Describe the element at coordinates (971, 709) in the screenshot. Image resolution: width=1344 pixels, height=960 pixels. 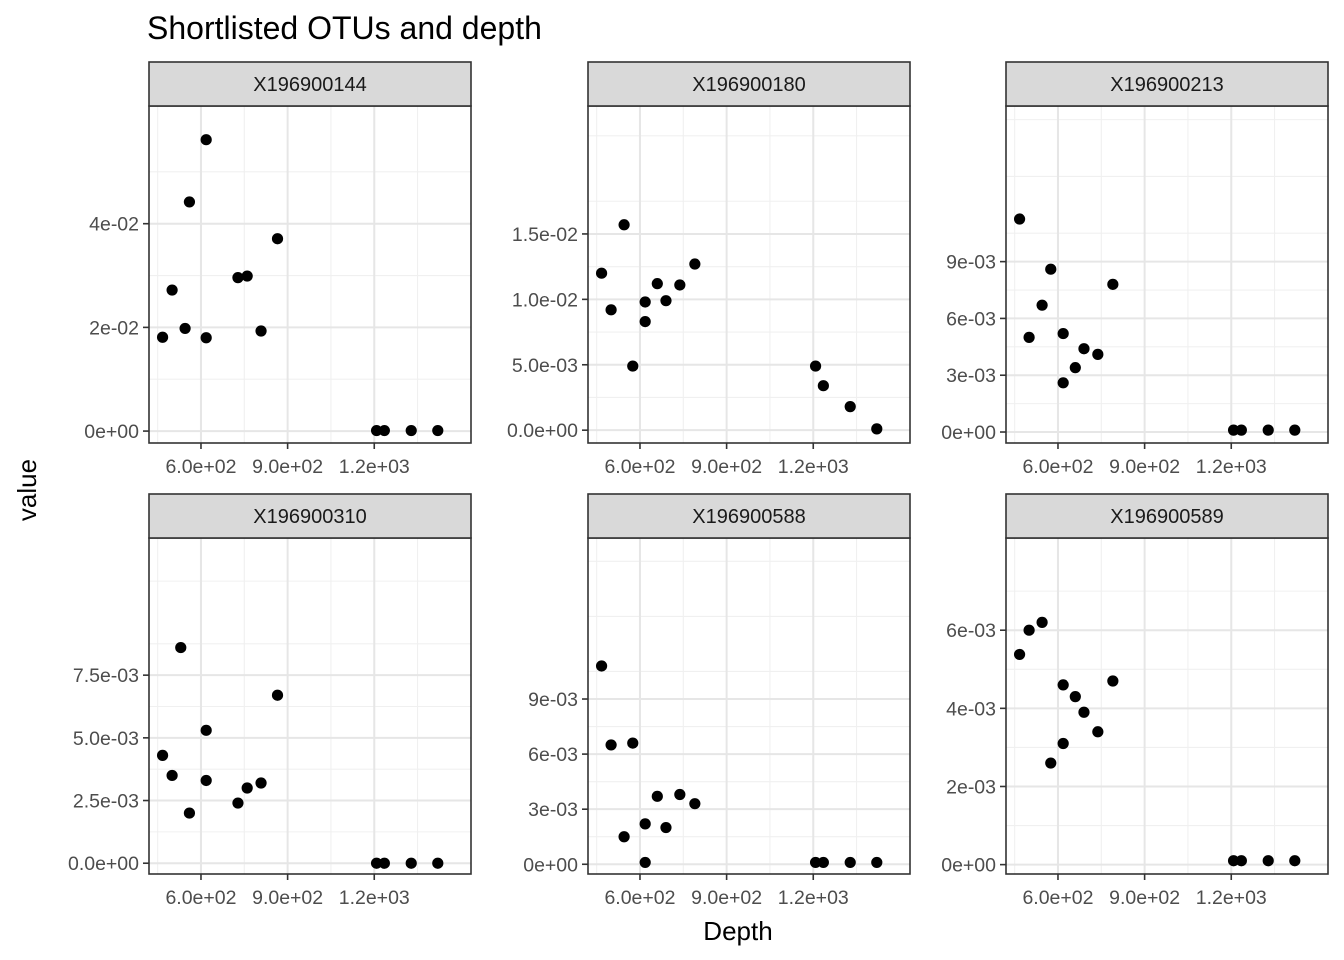
I see `y-tick-label: 4e-03` at that location.